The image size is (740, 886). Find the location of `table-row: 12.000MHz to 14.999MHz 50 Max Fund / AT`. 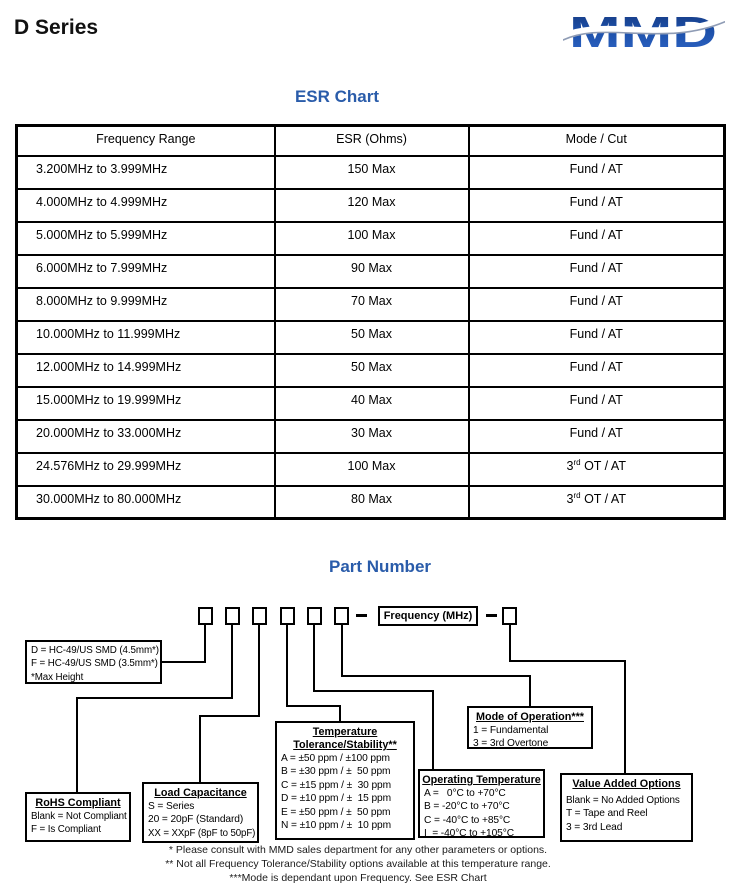

table-row: 12.000MHz to 14.999MHz 50 Max Fund / AT is located at coordinates (370, 370).